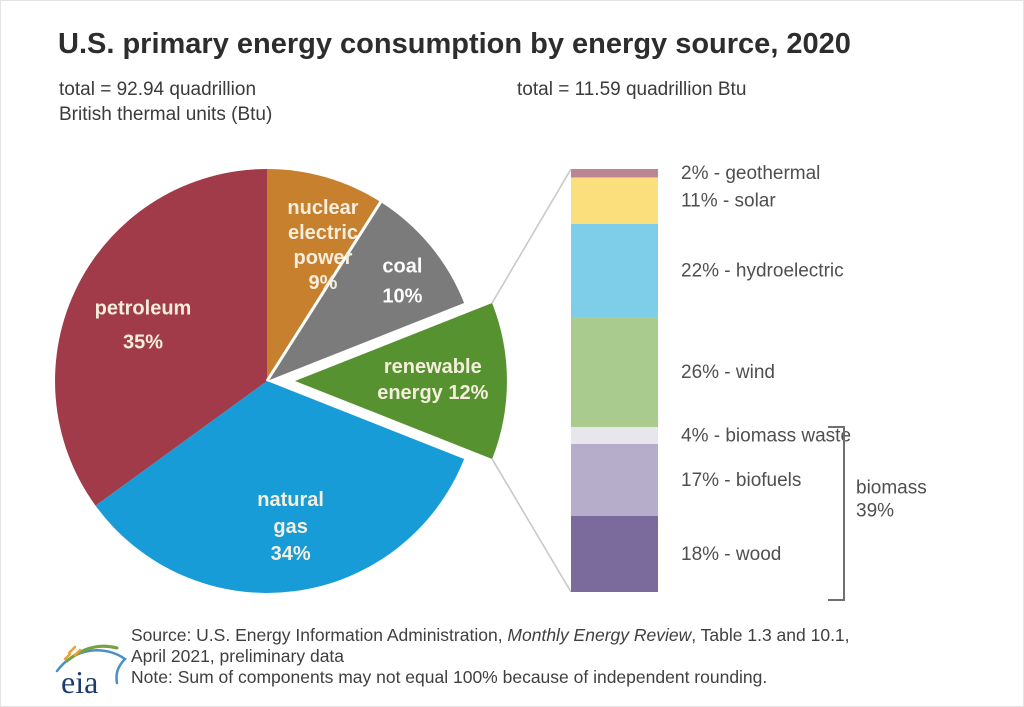  I want to click on pie-slice-coal, so click(366, 291).